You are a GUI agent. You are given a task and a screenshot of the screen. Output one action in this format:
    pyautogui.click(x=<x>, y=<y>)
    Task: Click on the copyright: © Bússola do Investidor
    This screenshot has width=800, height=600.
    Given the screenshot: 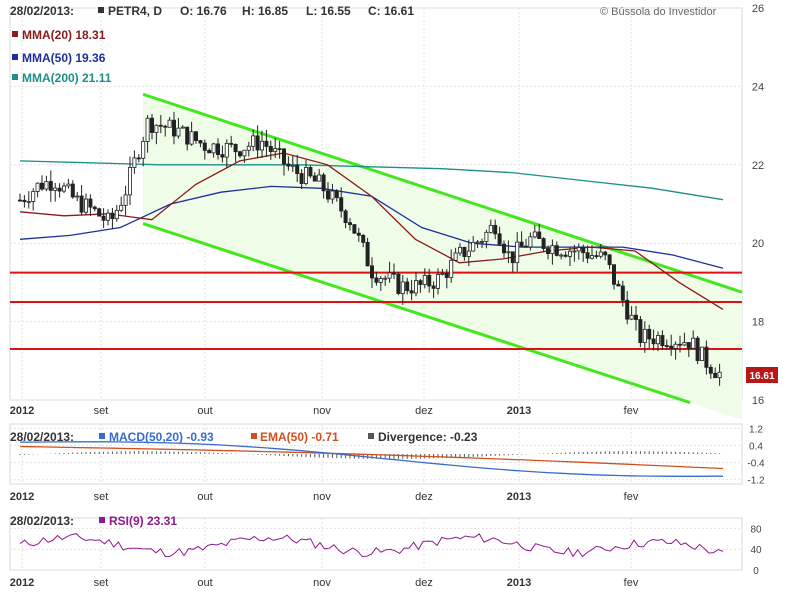 What is the action you would take?
    pyautogui.click(x=658, y=12)
    